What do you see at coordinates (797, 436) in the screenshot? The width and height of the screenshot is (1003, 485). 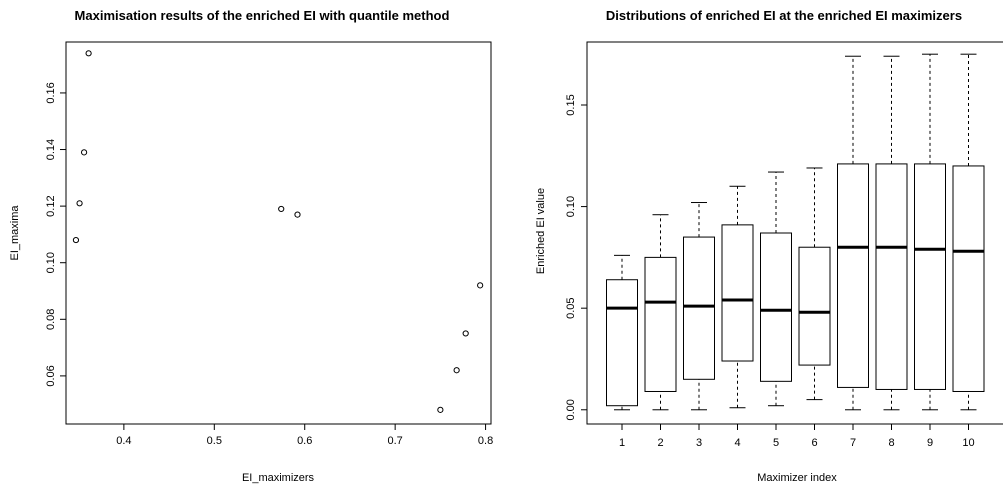 I see `boxplot-x-axis: 1 2 3 4 5 6 7 8 9 10` at bounding box center [797, 436].